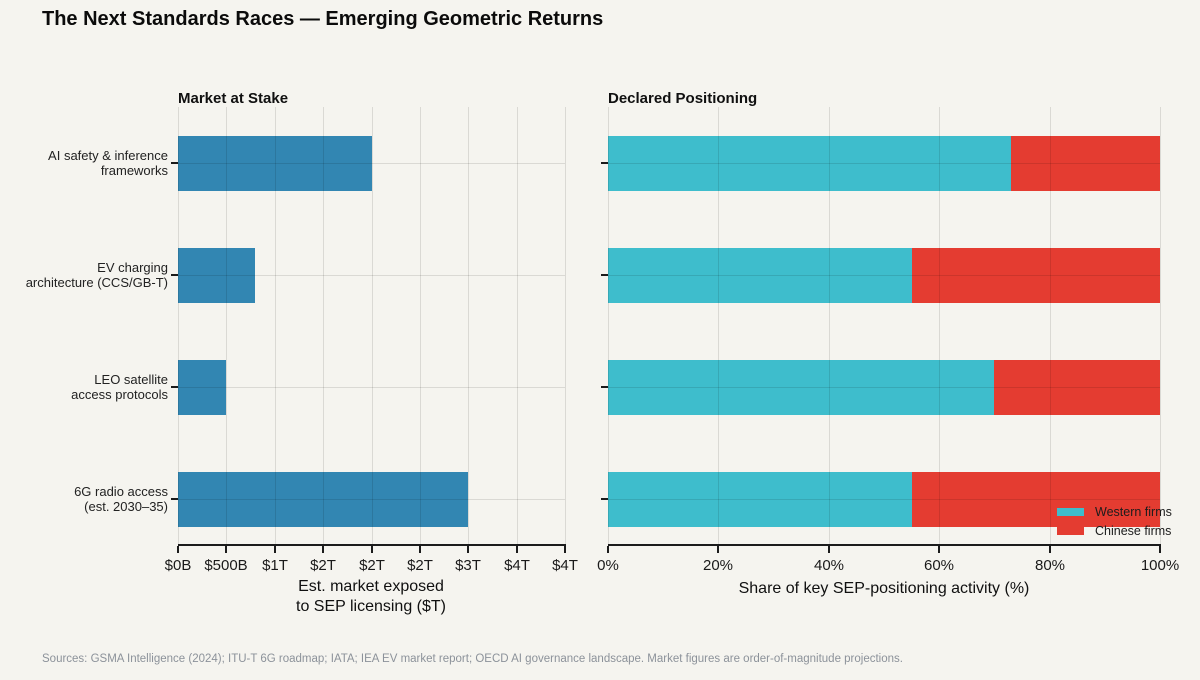  Describe the element at coordinates (1133, 511) in the screenshot. I see `legend-label-western: Western firms` at that location.